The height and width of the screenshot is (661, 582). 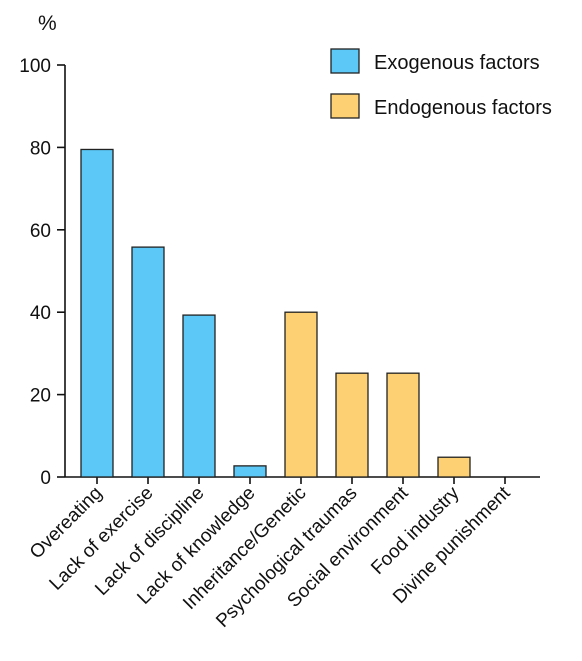 What do you see at coordinates (415, 530) in the screenshot?
I see `x-category-label: Food industry` at bounding box center [415, 530].